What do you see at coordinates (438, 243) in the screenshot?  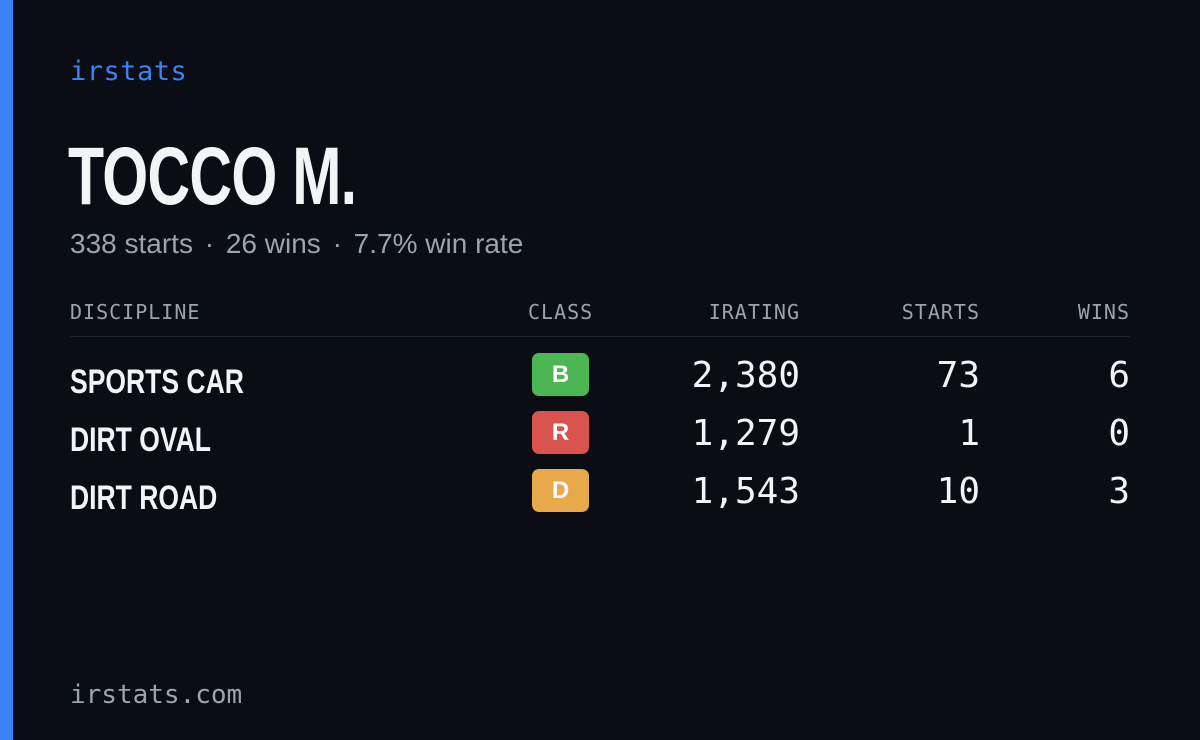 I see `win-rate: 7.7% win rate` at bounding box center [438, 243].